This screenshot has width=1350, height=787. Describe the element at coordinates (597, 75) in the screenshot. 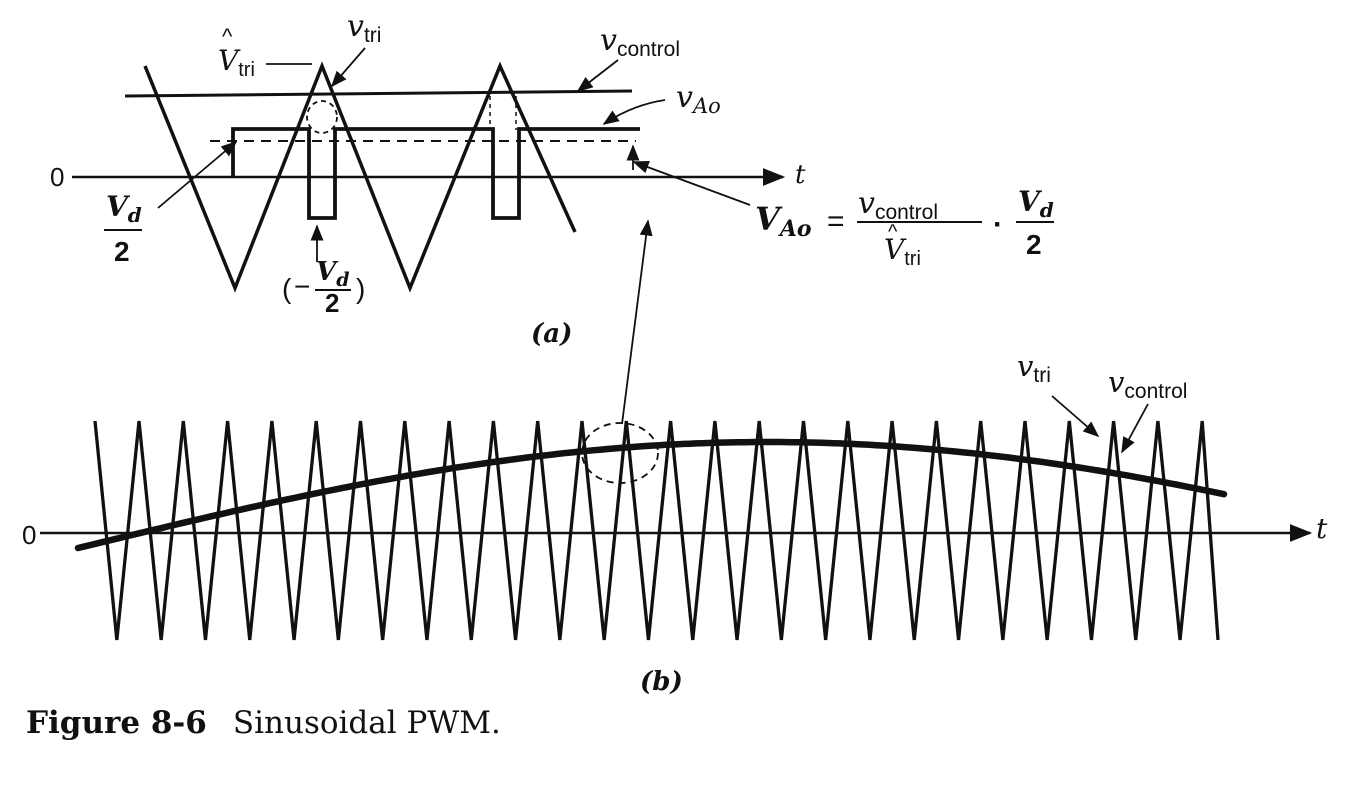

I see `panel-a-v-control-pointer-arrow` at that location.